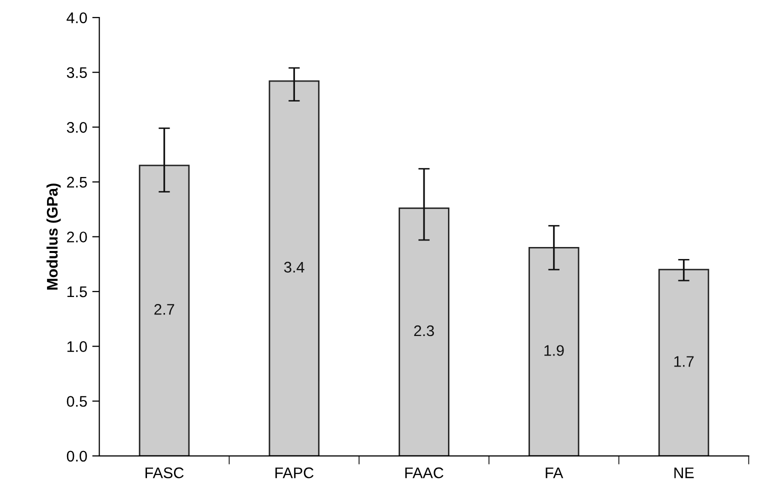 Image resolution: width=764 pixels, height=501 pixels. Describe the element at coordinates (76, 72) in the screenshot. I see `y-tick-label: 3.5` at that location.